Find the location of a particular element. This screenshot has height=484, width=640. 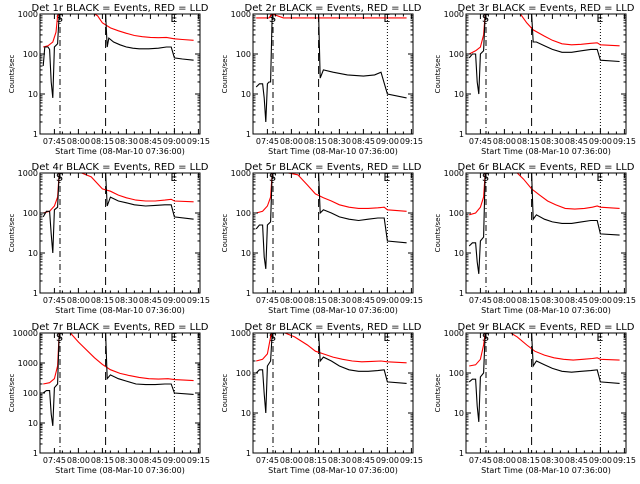

y-tick-label: 10000 is located at coordinates (25, 333).